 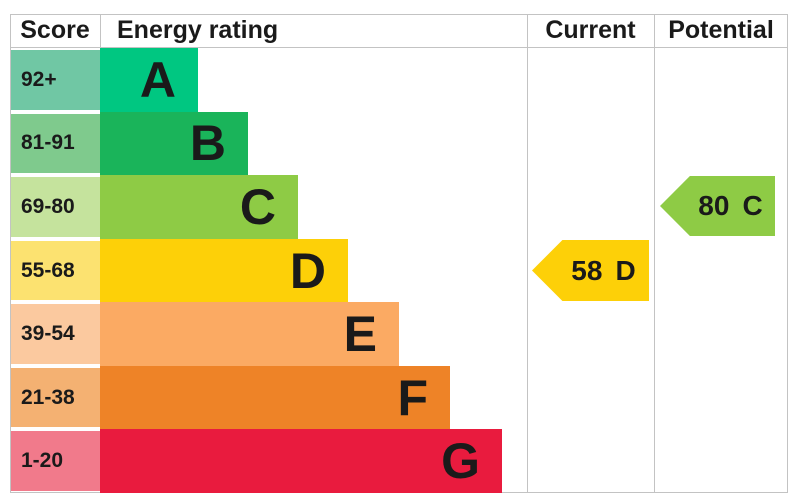 I want to click on score-range-g: 1-20, so click(x=55, y=461).